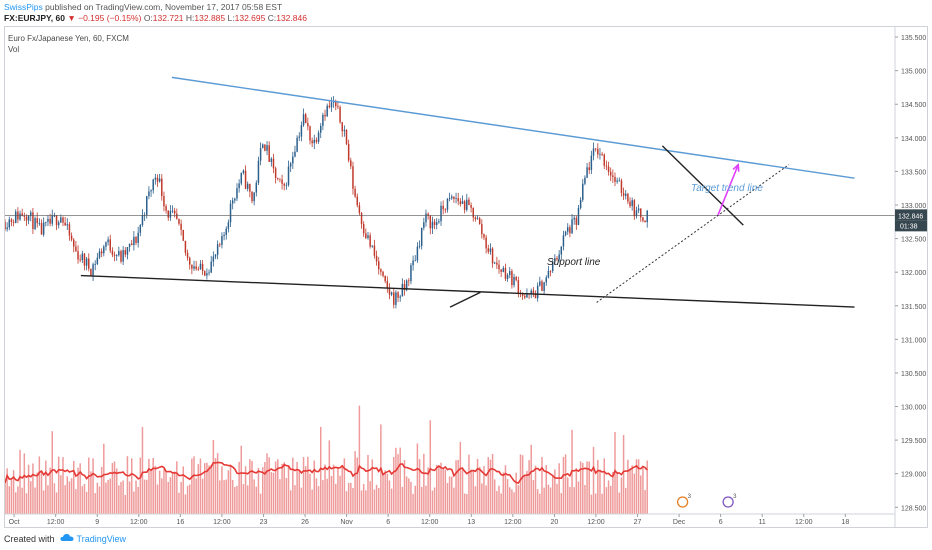 The width and height of the screenshot is (932, 550). What do you see at coordinates (471, 522) in the screenshot?
I see `x-tick-label: 13` at bounding box center [471, 522].